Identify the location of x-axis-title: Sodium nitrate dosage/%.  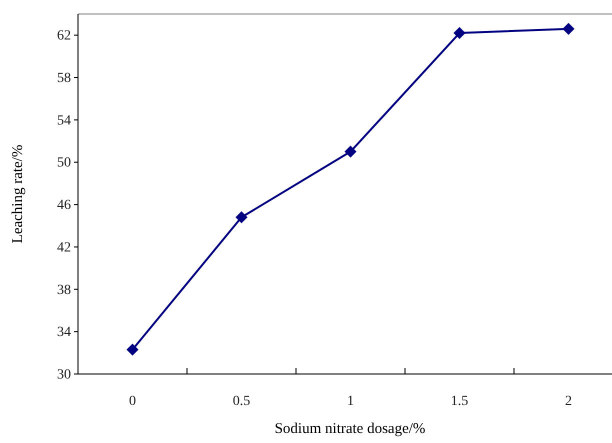
(350, 429).